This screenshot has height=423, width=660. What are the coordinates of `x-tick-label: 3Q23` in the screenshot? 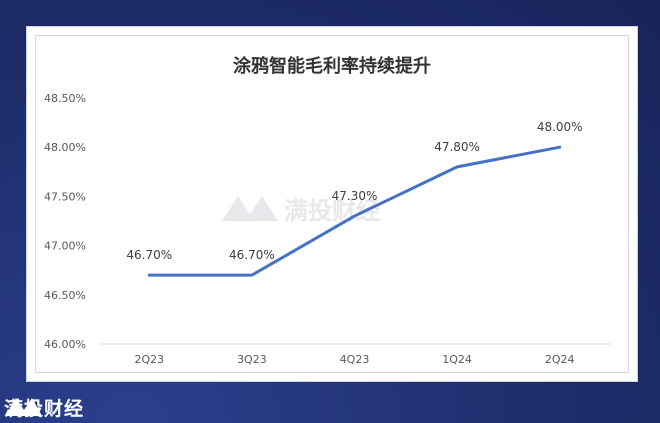 It's located at (252, 359).